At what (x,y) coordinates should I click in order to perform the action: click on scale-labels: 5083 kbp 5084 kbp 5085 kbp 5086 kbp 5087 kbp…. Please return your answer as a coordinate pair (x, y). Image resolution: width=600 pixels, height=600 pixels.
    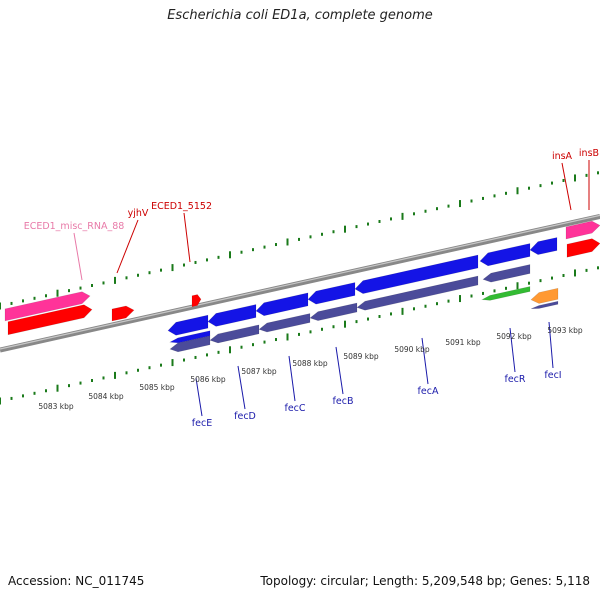
    Looking at the image, I should click on (310, 368).